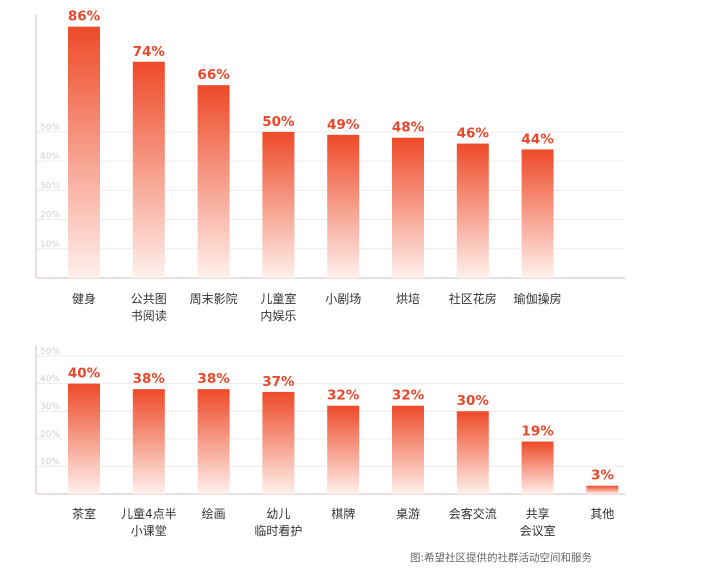  I want to click on category-label: 绘画, so click(214, 513).